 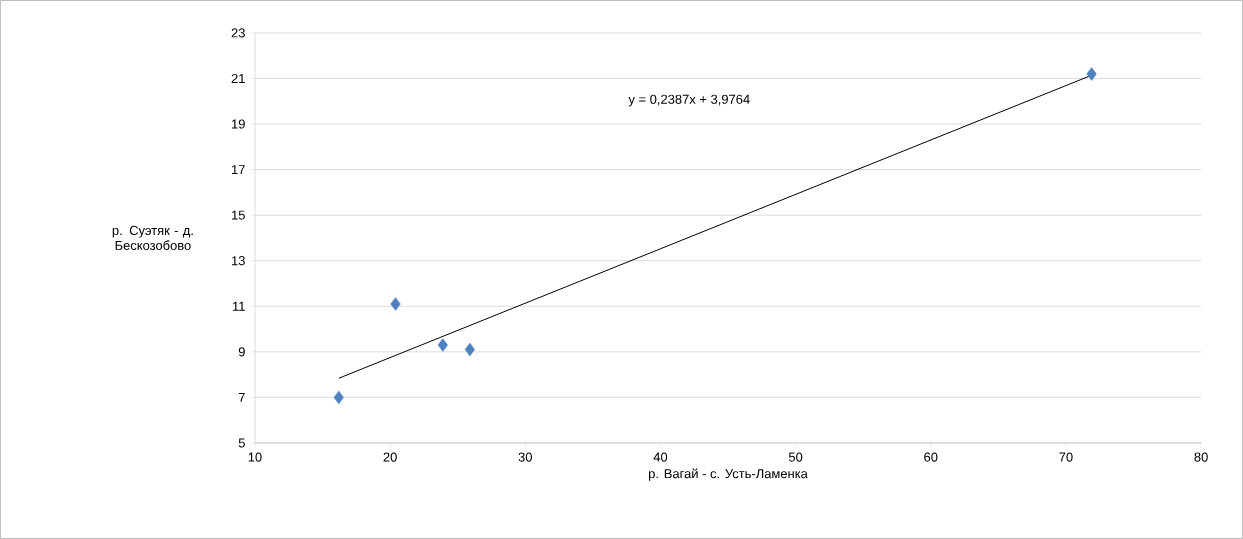 What do you see at coordinates (238, 124) in the screenshot?
I see `y-tick-label: 19` at bounding box center [238, 124].